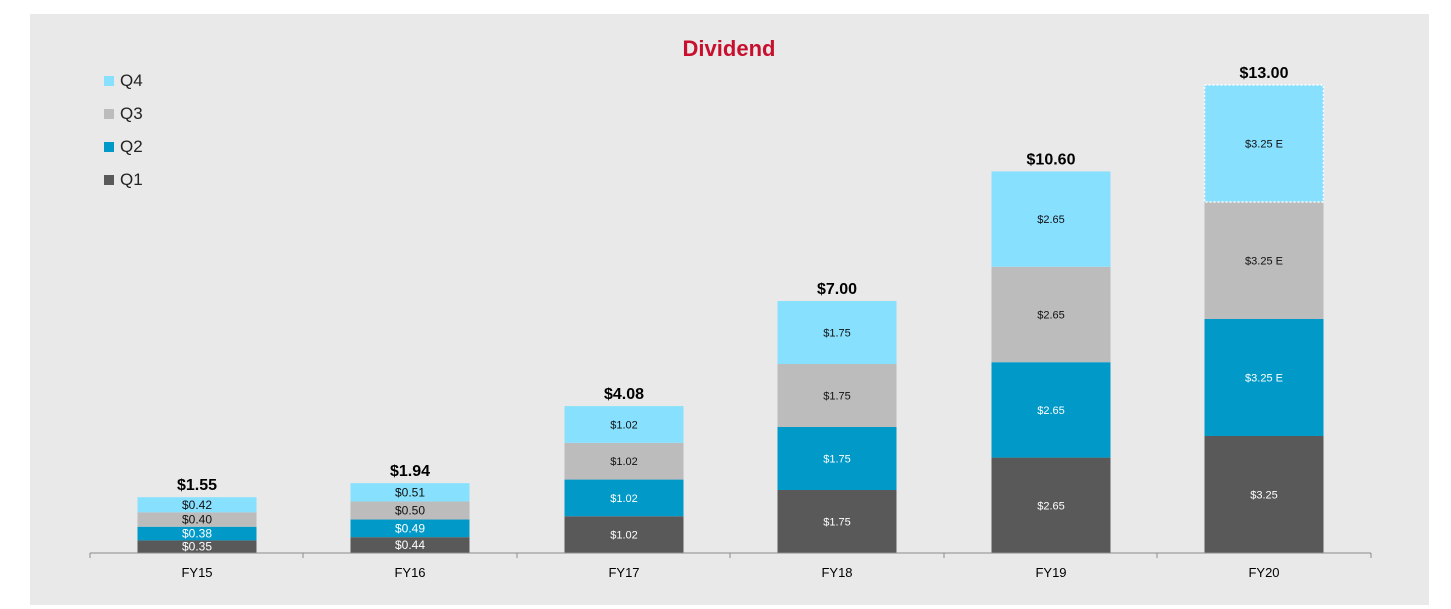 The width and height of the screenshot is (1451, 609). I want to click on bar-q1-fy20, so click(1264, 494).